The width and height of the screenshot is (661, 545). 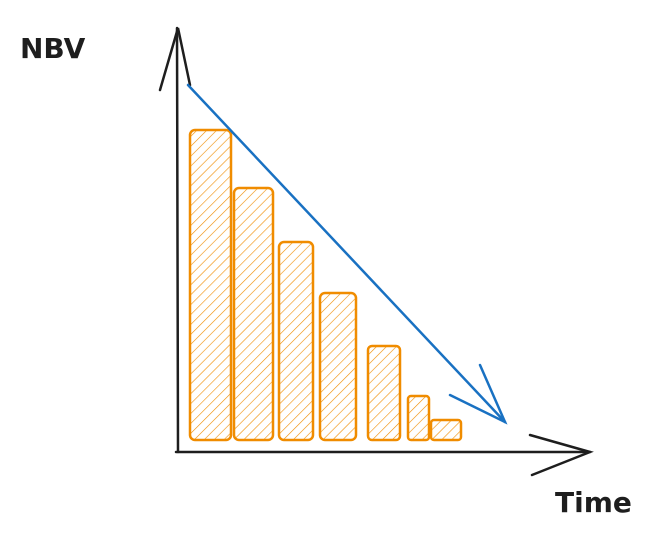 I want to click on trend-arrowhead, so click(x=478, y=394).